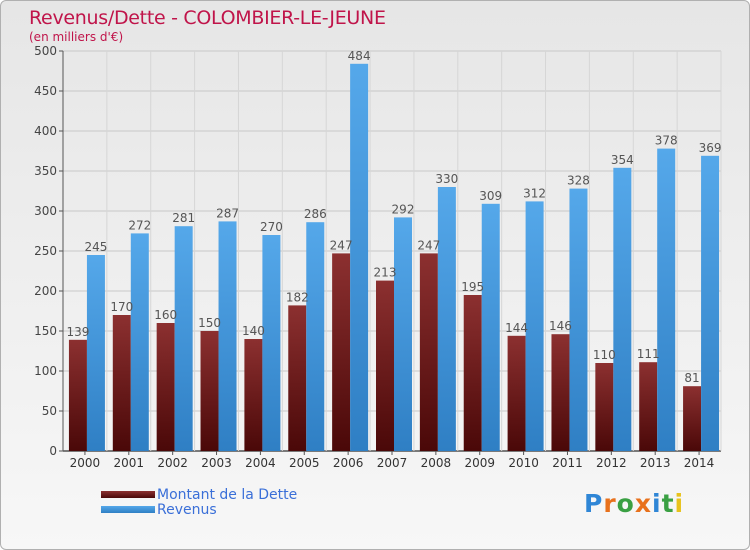 This screenshot has height=550, width=750. I want to click on data-label-revenus: 330, so click(446, 179).